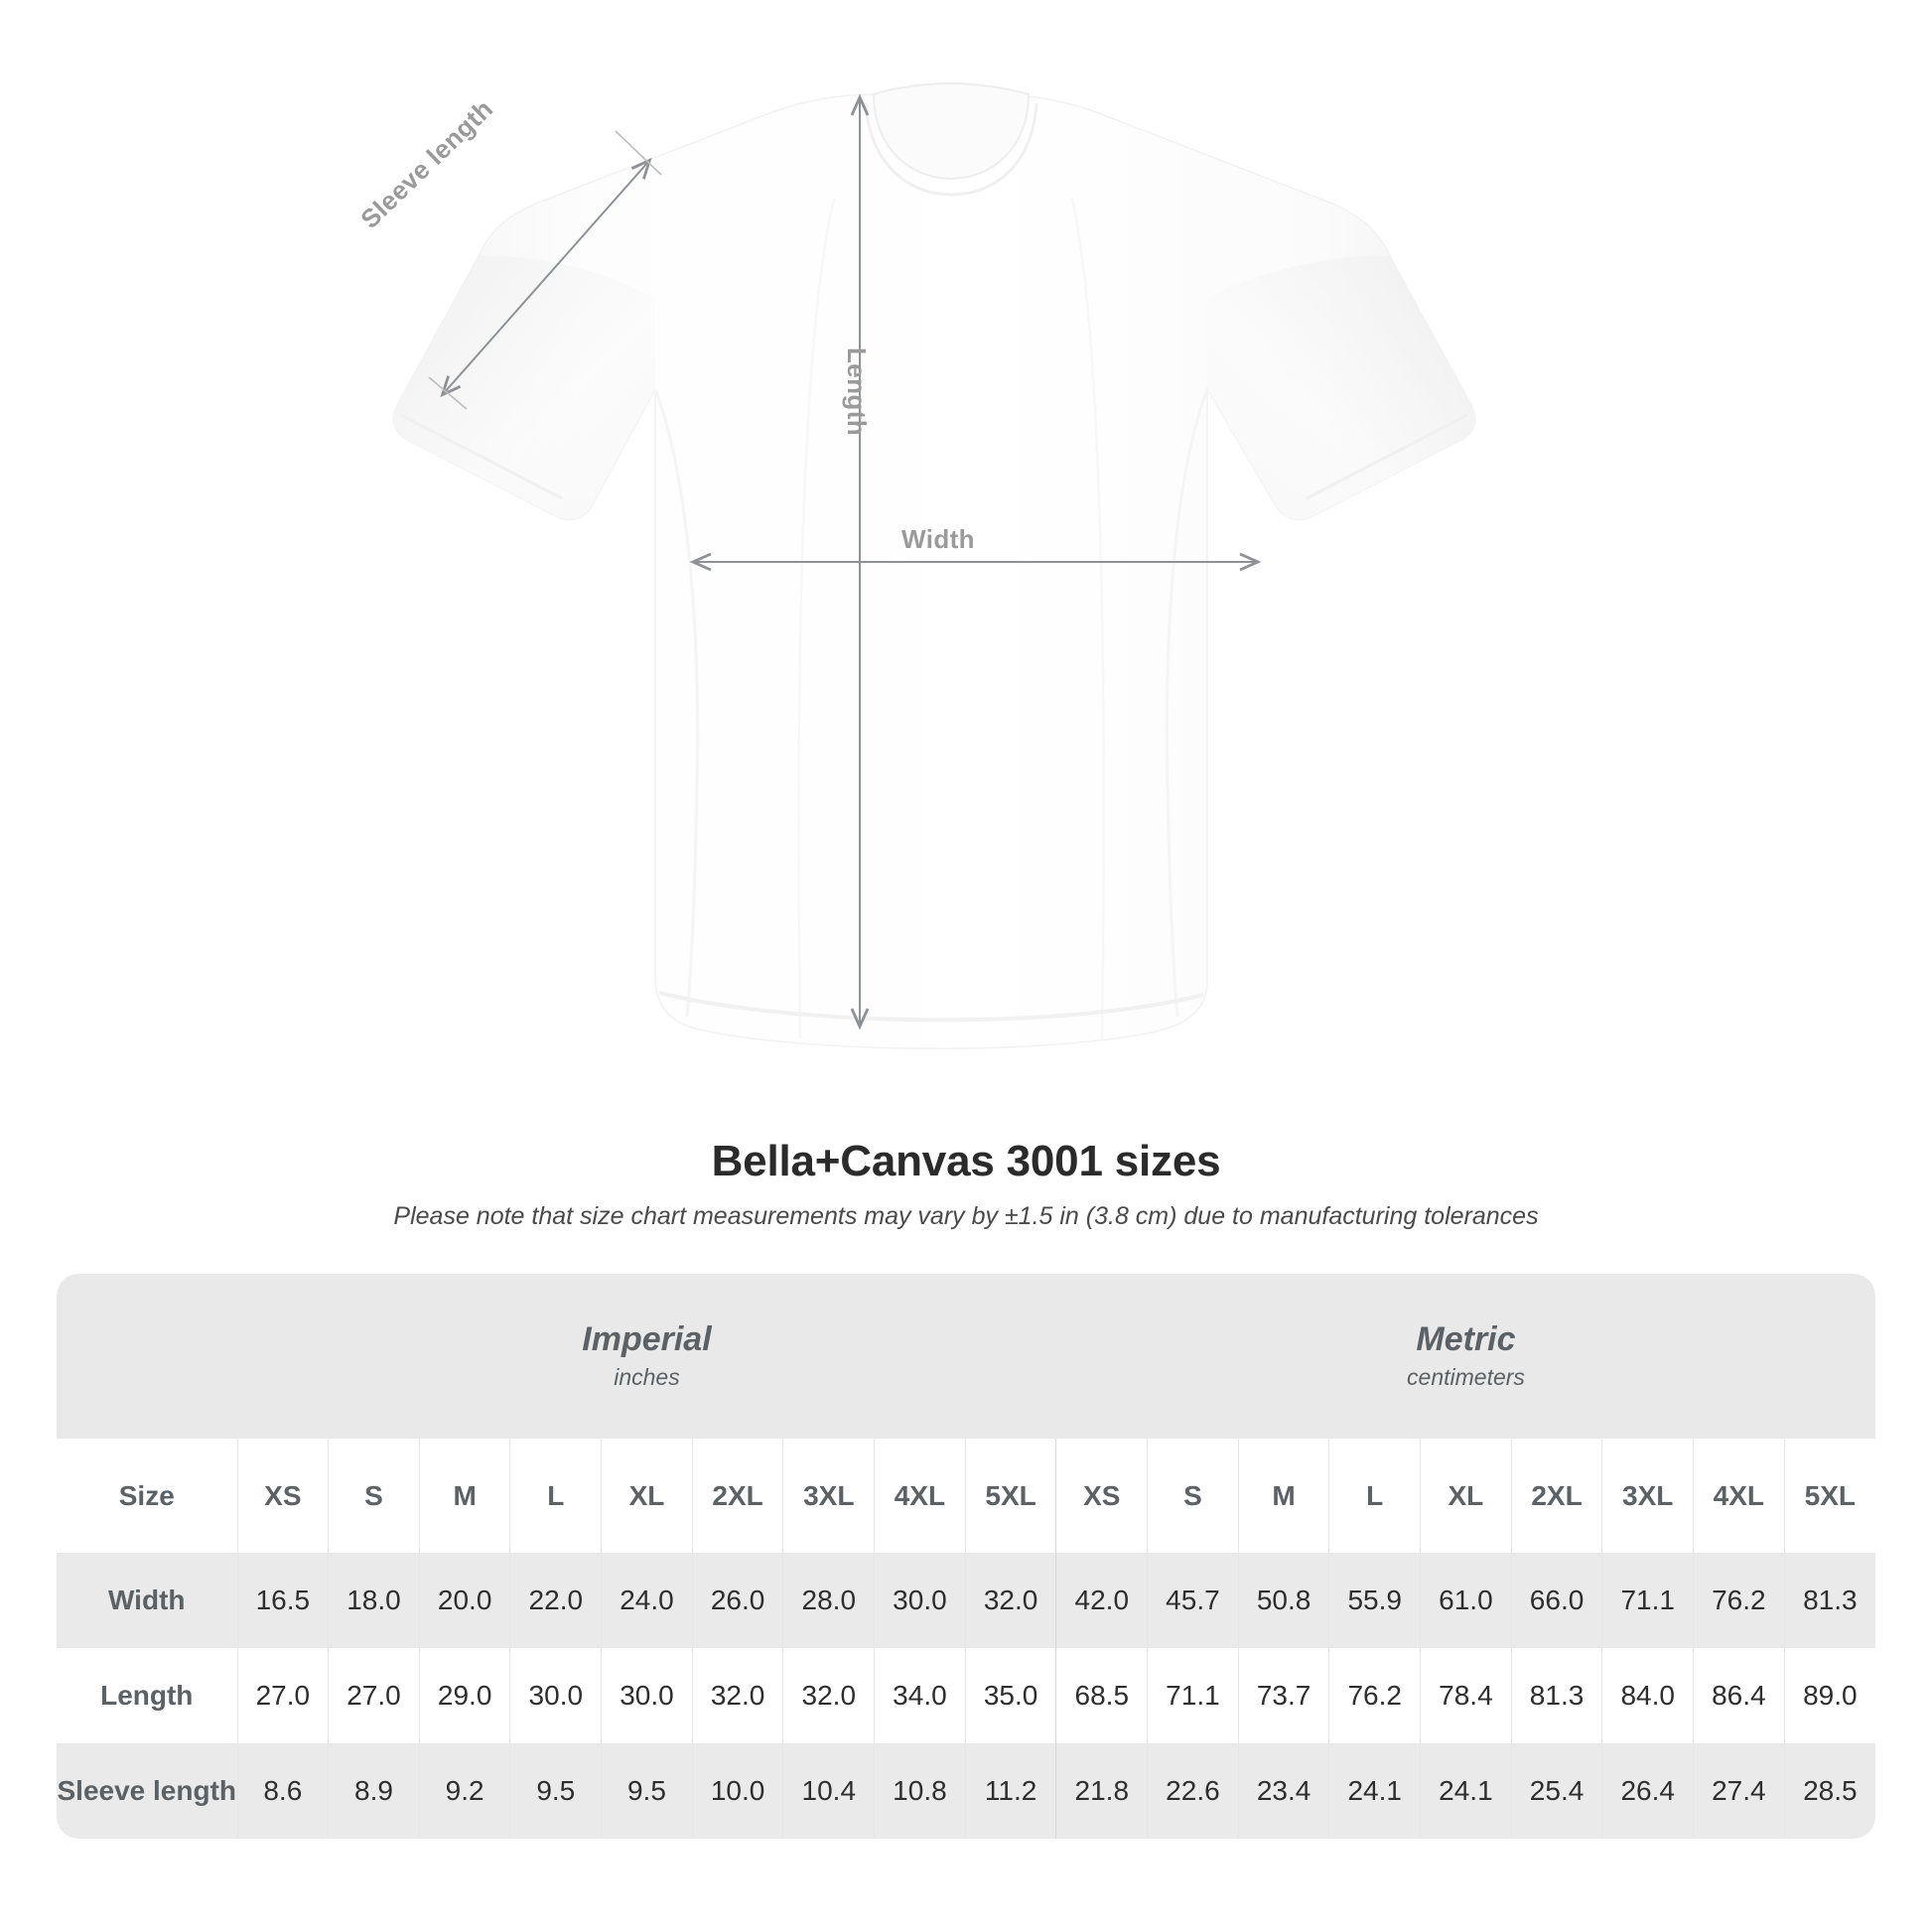 Image resolution: width=1932 pixels, height=1932 pixels. Describe the element at coordinates (737, 1496) in the screenshot. I see `size-column-header-imperial-2xl: 2XL` at that location.